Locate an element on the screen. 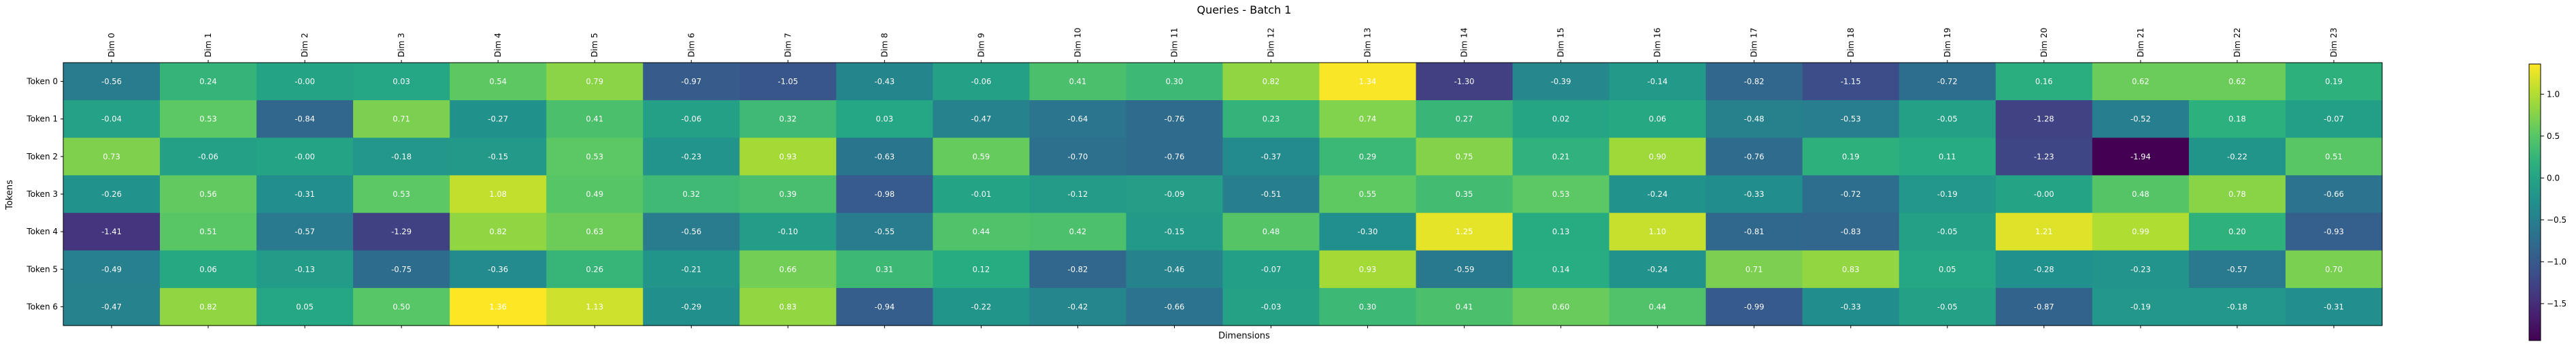 This screenshot has height=348, width=2576. cell-value-label: 0.50 is located at coordinates (401, 306).